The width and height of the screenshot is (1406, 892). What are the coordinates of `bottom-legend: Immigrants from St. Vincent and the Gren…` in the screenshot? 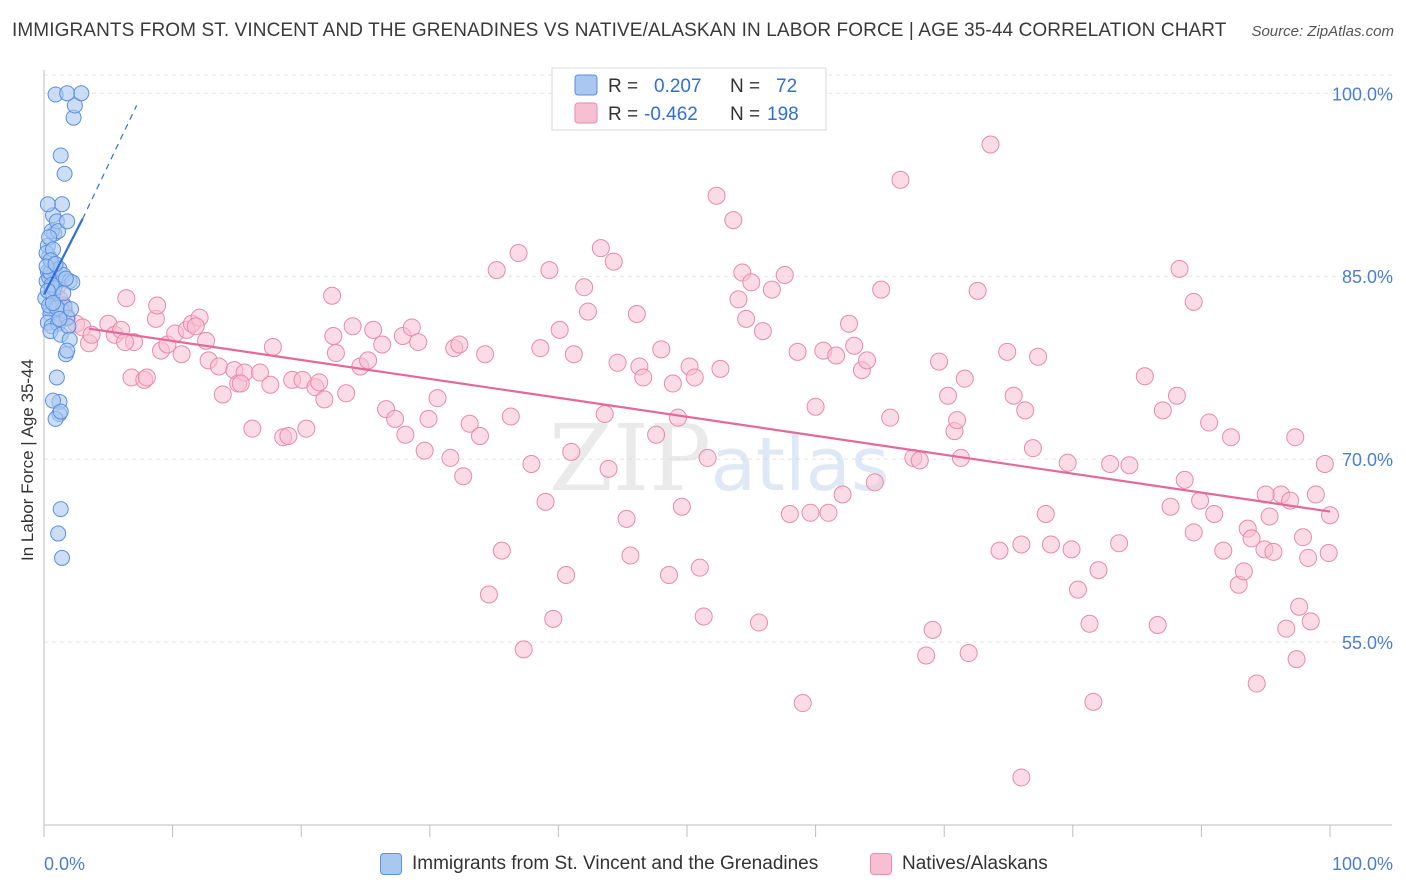 It's located at (703, 865).